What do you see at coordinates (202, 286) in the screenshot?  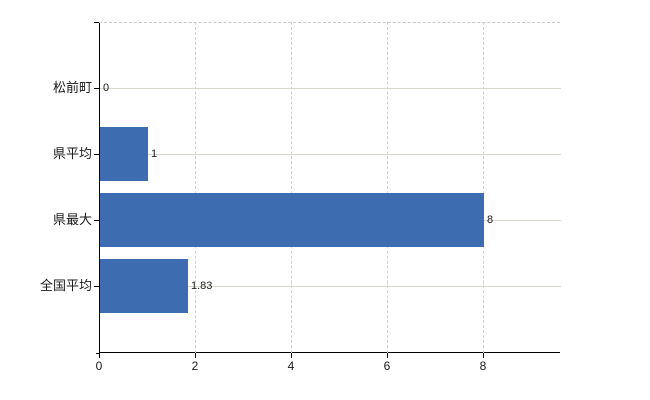 I see `bar-value-label: 1.83` at bounding box center [202, 286].